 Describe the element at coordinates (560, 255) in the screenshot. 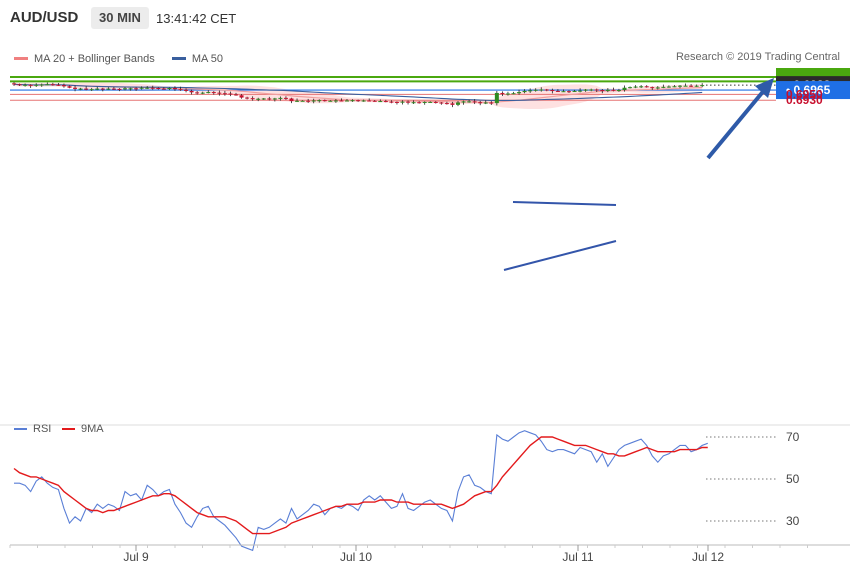

I see `triangle-lower-trendline` at that location.